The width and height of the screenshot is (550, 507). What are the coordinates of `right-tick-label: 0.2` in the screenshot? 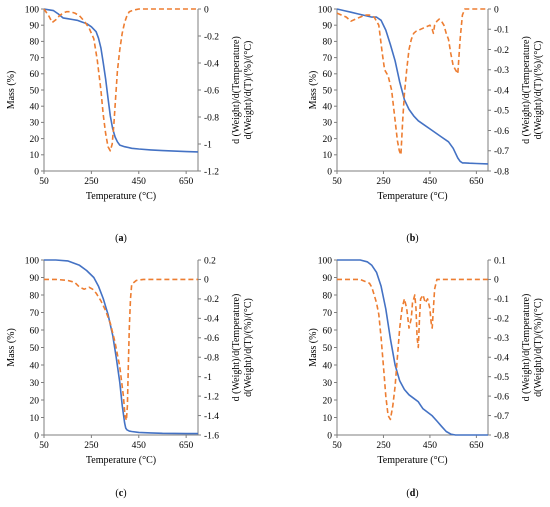 It's located at (210, 261).